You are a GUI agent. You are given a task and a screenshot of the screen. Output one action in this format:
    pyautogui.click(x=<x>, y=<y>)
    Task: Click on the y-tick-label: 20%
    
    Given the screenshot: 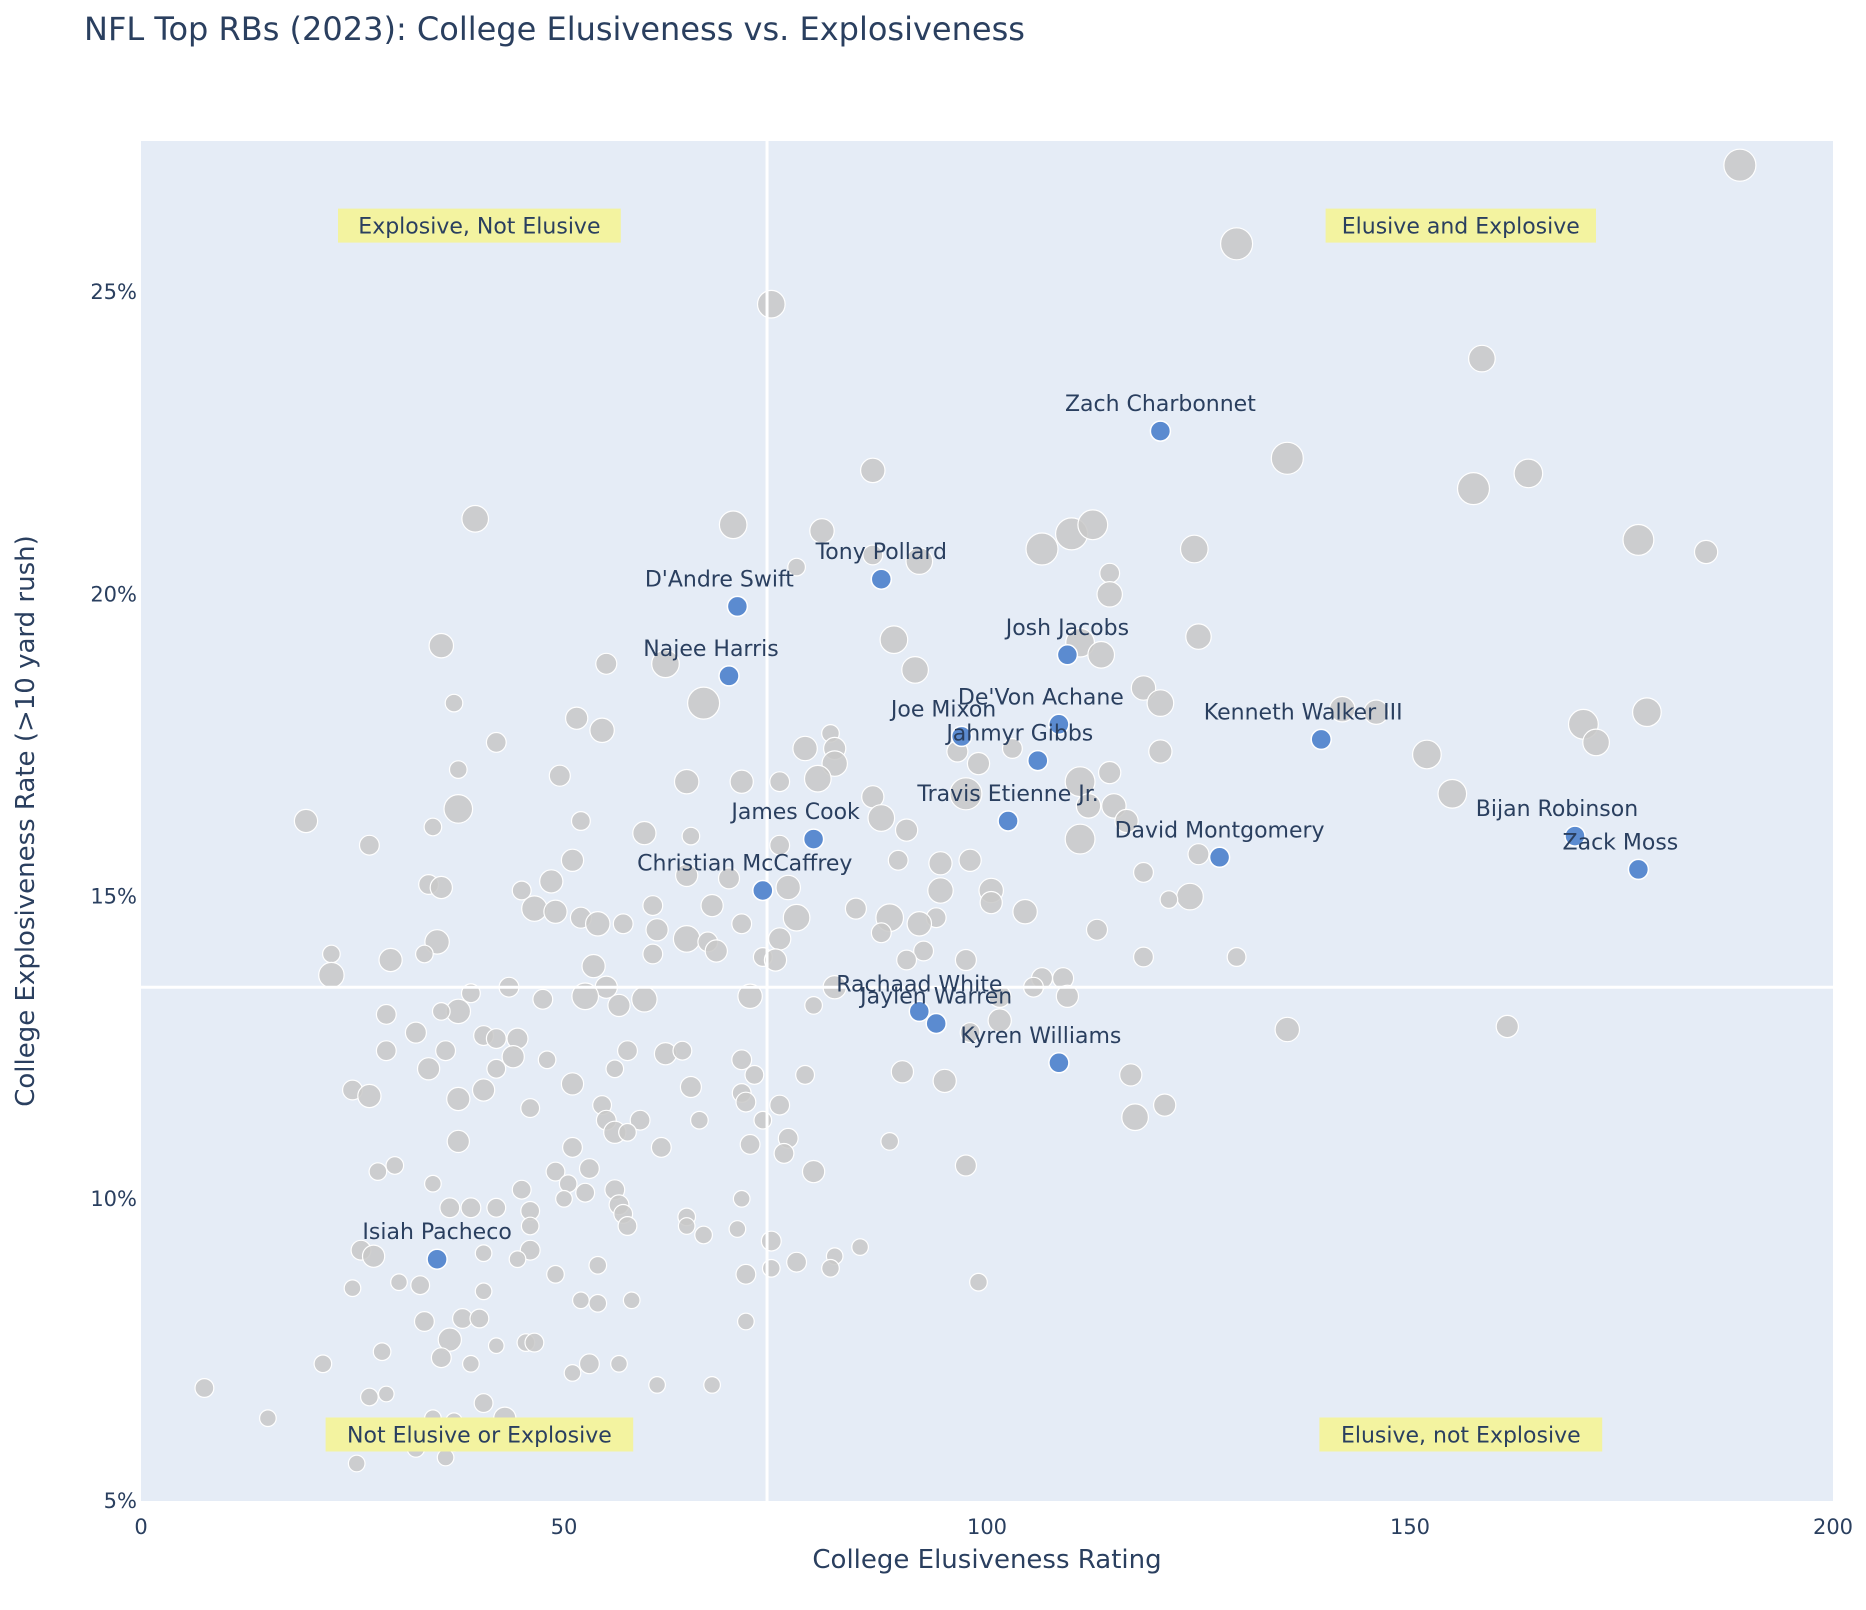 What is the action you would take?
    pyautogui.click(x=113, y=594)
    